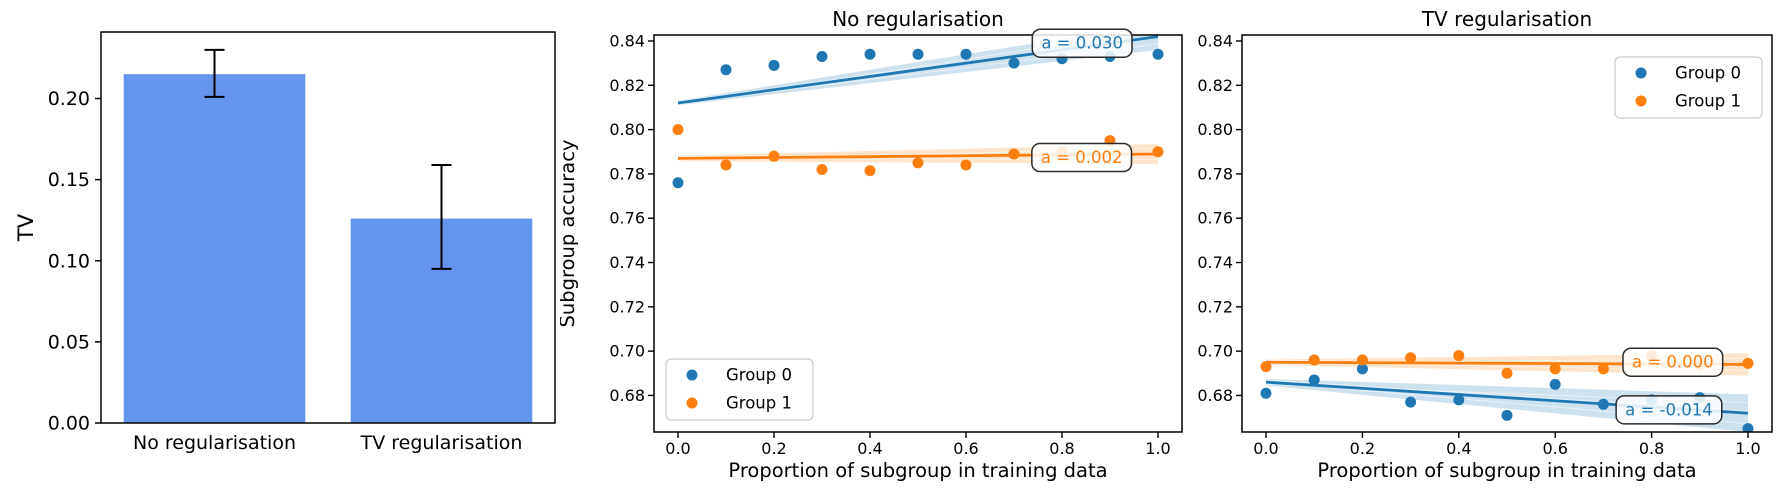 The image size is (1783, 496). Describe the element at coordinates (1362, 448) in the screenshot. I see `x-tick-label: 0.2` at that location.